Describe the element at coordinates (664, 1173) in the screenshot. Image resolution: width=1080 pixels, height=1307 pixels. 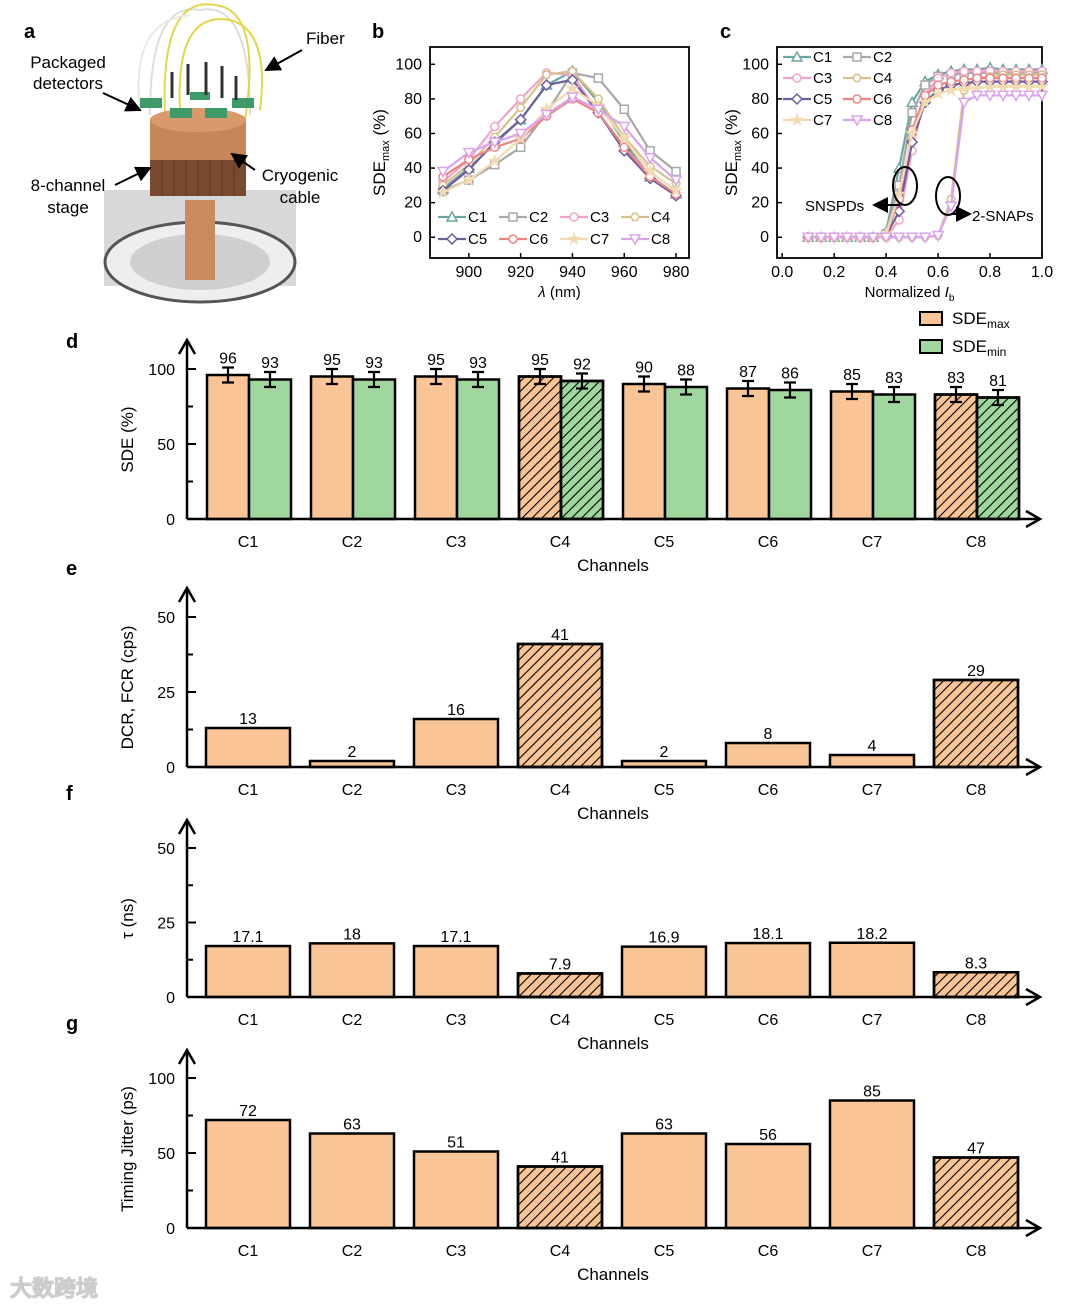
I see `bar-C5: 63` at that location.